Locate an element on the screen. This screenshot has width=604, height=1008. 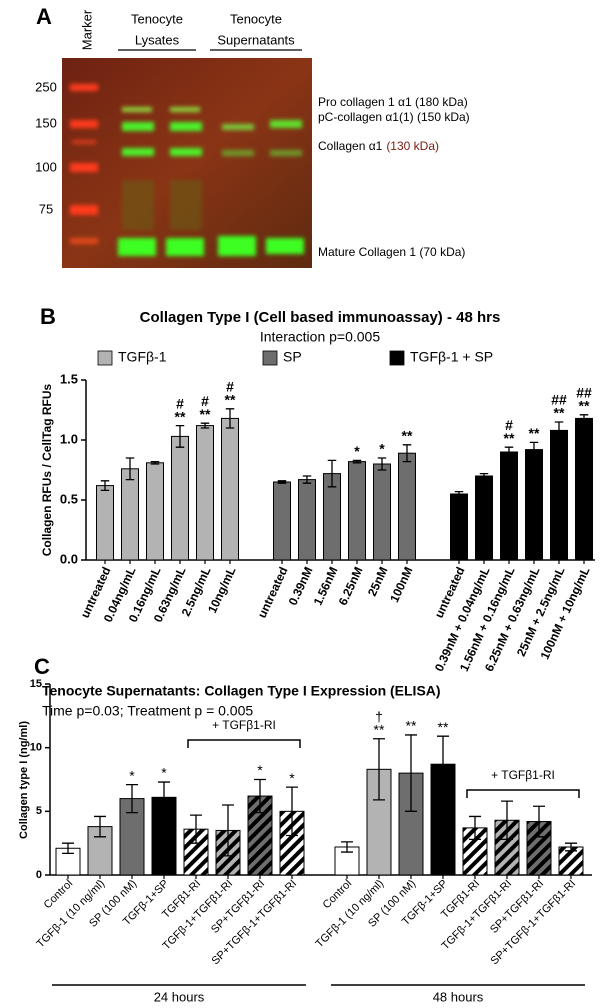
chart-subtitle: Time p=0.03; Treatment p = 0.005 is located at coordinates (147, 711).